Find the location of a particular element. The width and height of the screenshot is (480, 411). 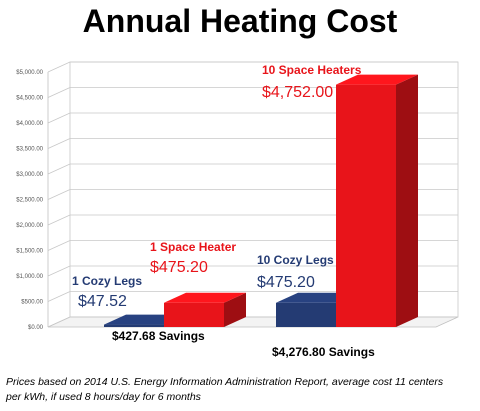

y-tick-label: $500.00 is located at coordinates (32, 303).